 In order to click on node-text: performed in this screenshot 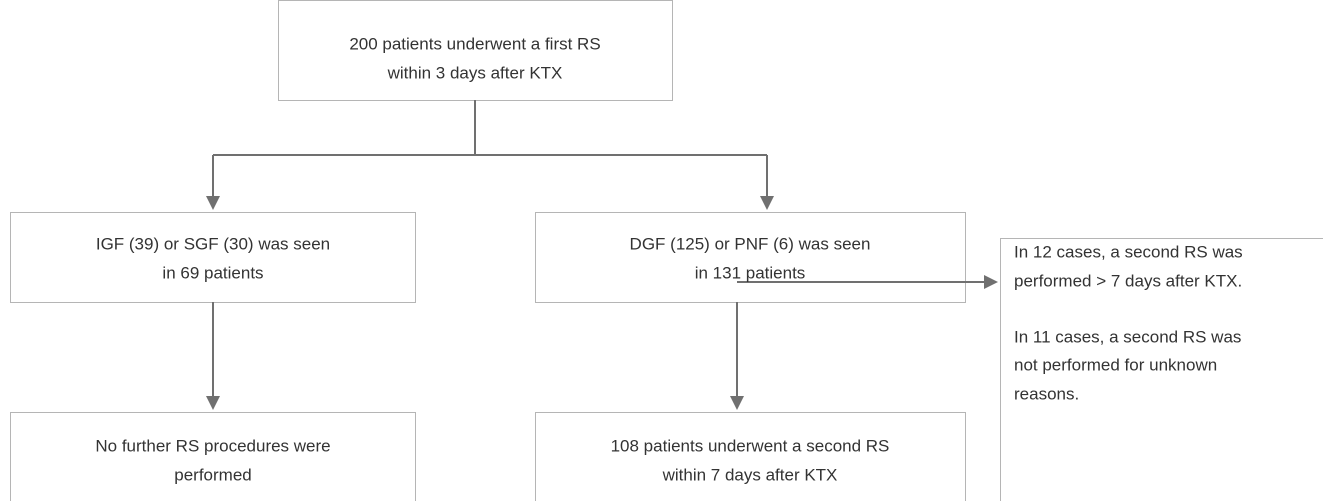, I will do `click(212, 474)`.